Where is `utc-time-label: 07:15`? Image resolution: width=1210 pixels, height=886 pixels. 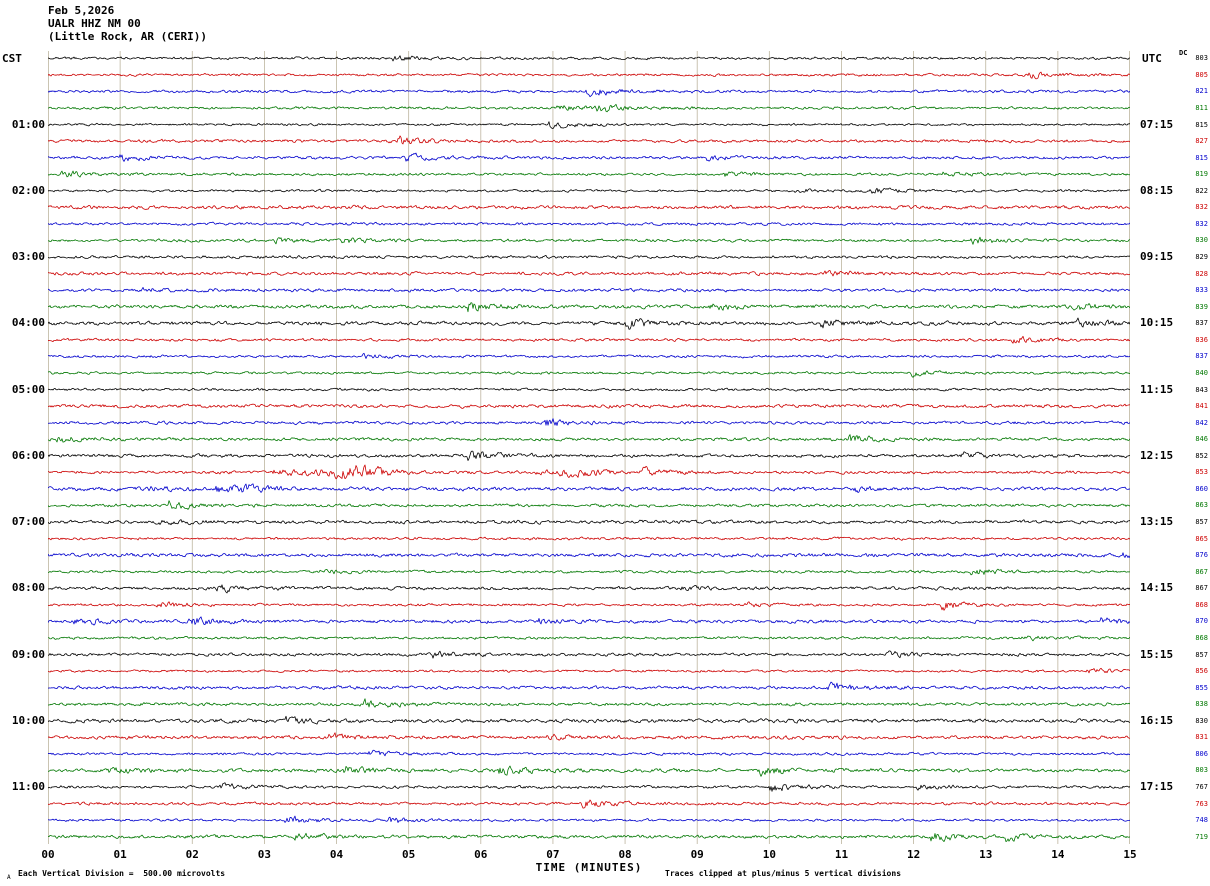 utc-time-label: 07:15 is located at coordinates (1157, 124).